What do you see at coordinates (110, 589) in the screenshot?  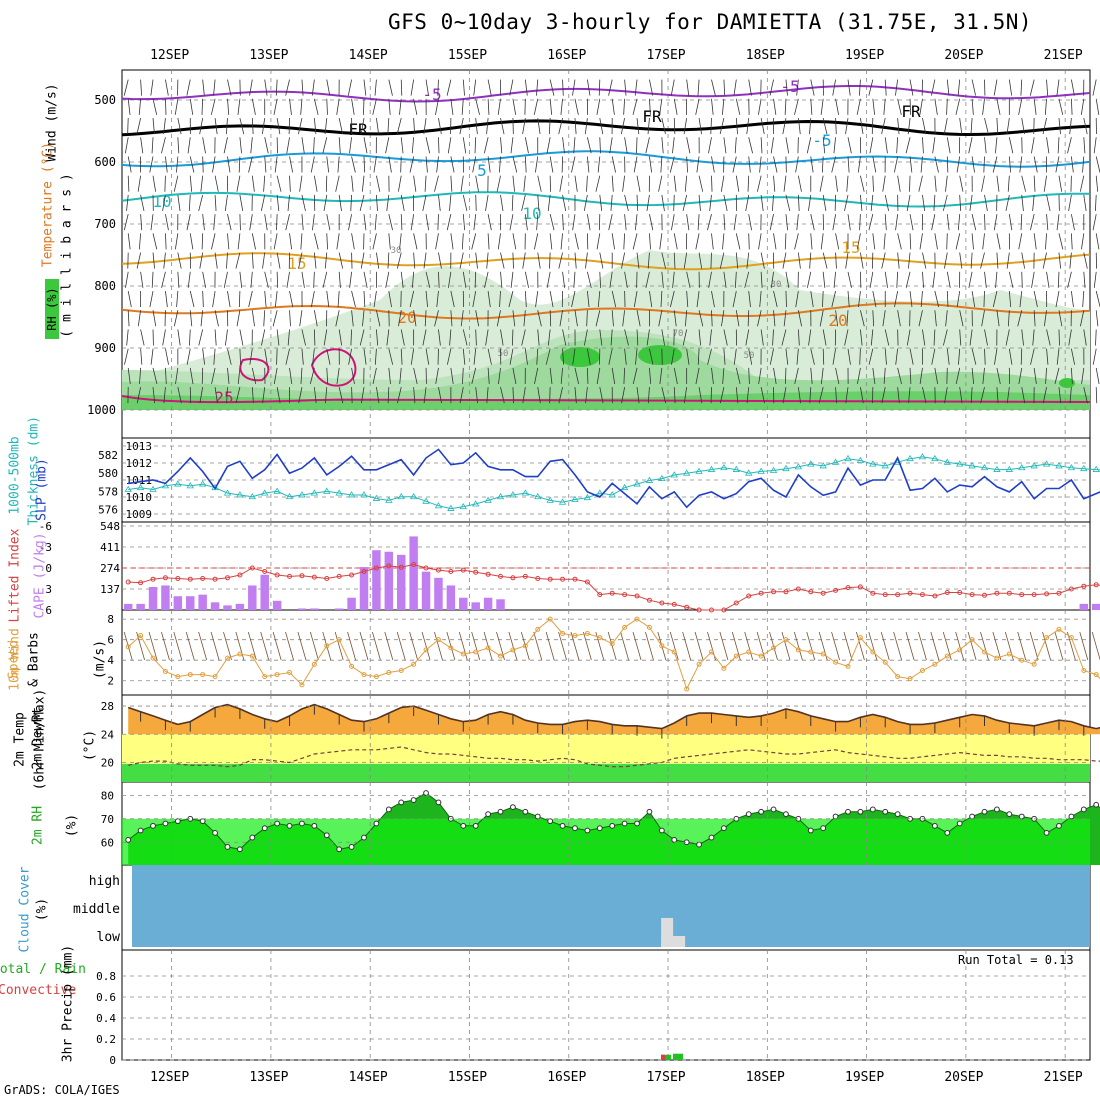 I see `cape-tick: 137` at bounding box center [110, 589].